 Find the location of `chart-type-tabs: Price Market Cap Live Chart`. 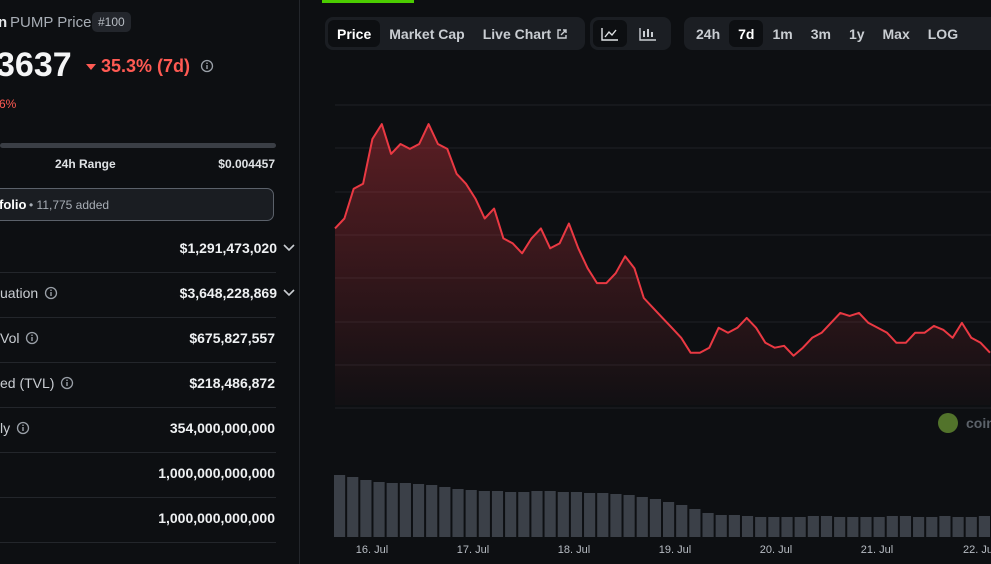

chart-type-tabs: Price Market Cap Live Chart is located at coordinates (455, 33).